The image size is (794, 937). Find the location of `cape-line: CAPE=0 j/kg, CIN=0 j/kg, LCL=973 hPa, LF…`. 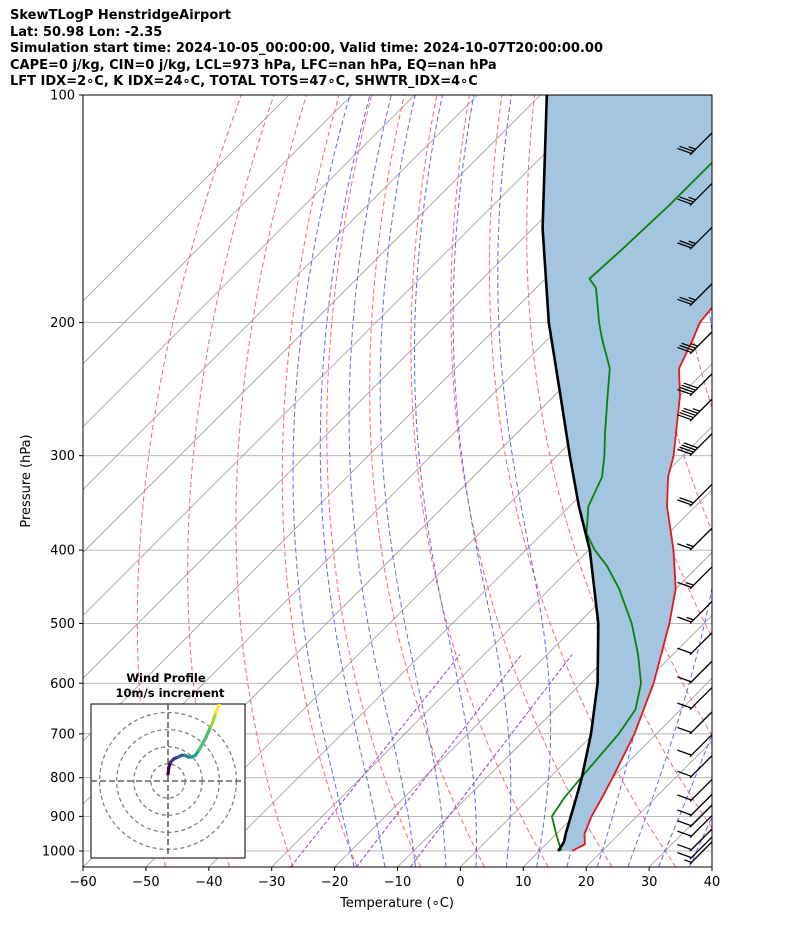

cape-line: CAPE=0 j/kg, CIN=0 j/kg, LCL=973 hPa, LF… is located at coordinates (253, 65).